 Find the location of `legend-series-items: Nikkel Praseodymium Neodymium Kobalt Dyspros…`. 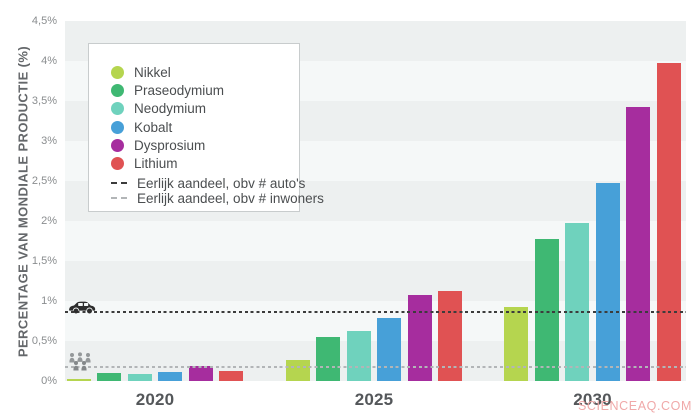

legend-series-items: Nikkel Praseodymium Neodymium Kobalt Dyspros… is located at coordinates (205, 118).